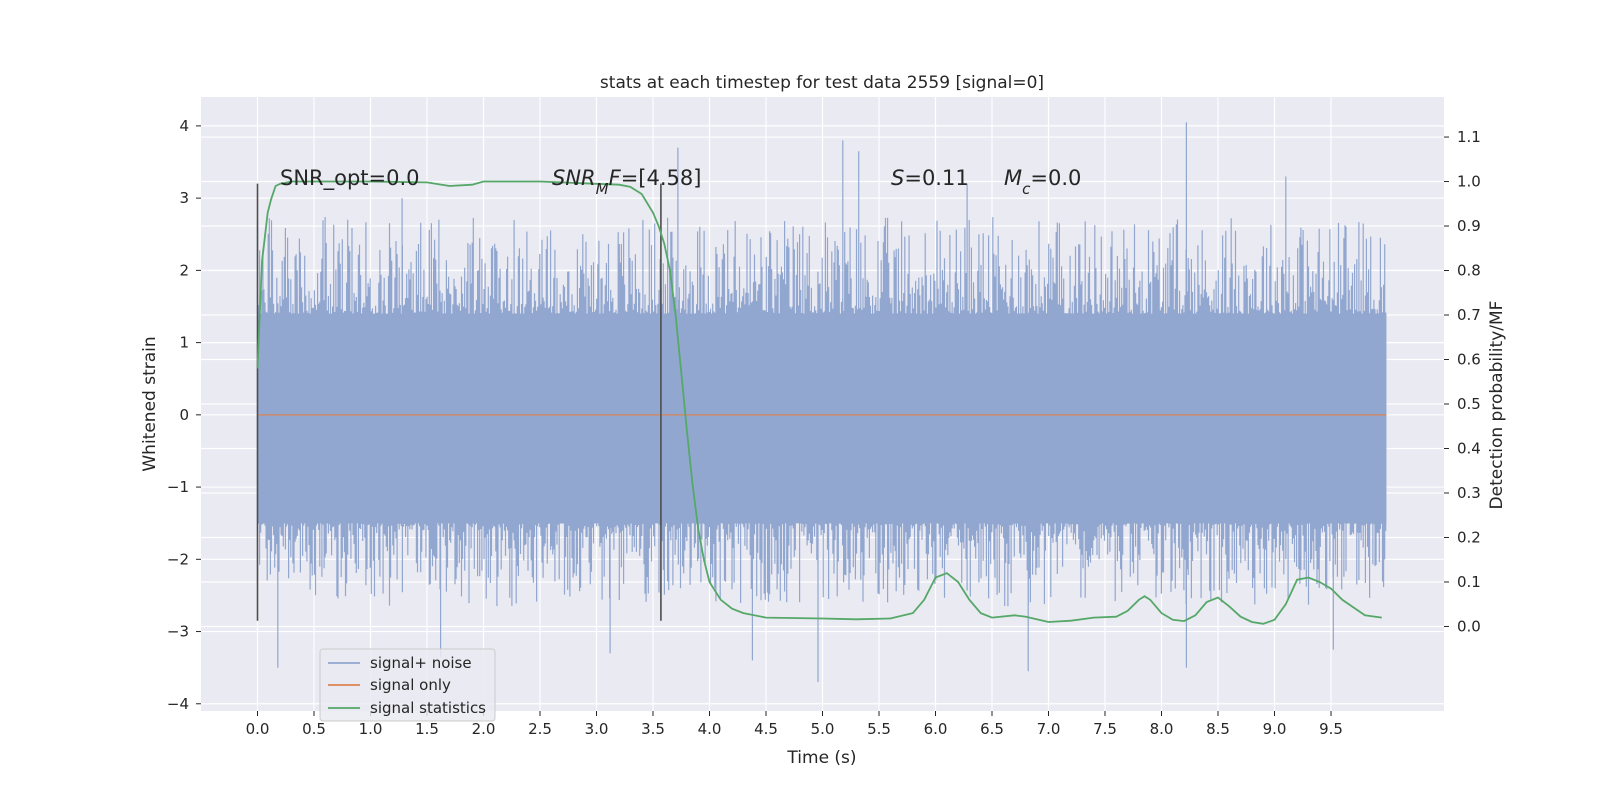 This screenshot has height=800, width=1600. I want to click on y-tick-label: 0, so click(184, 415).